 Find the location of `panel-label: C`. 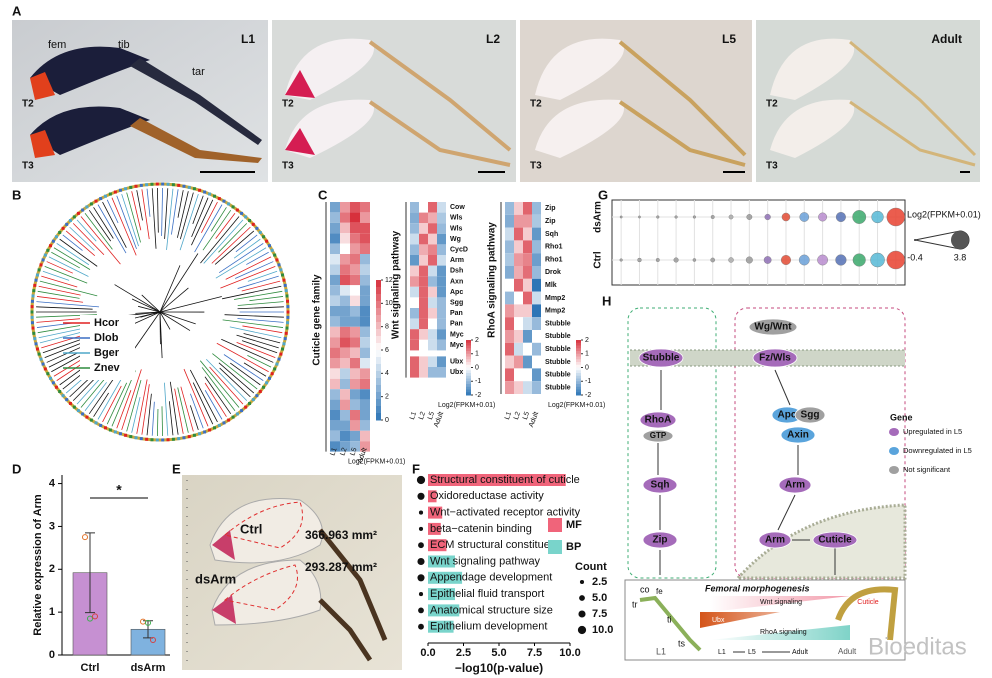

panel-label: C is located at coordinates (323, 194).